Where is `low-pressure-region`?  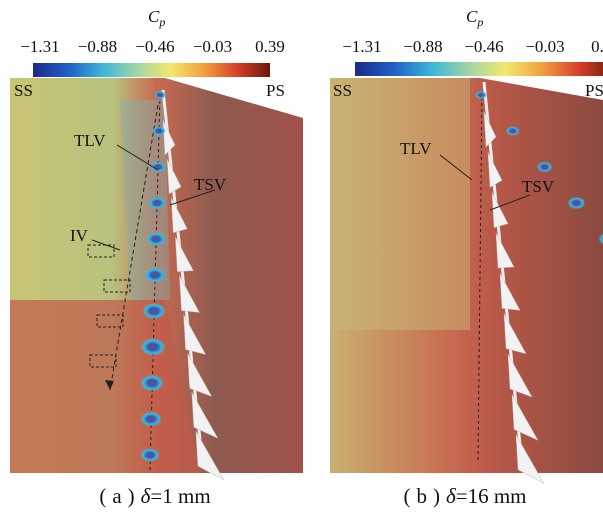 low-pressure-region is located at coordinates (145, 200).